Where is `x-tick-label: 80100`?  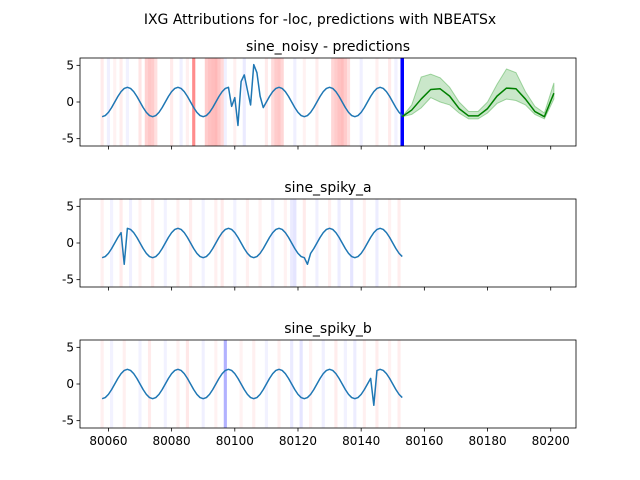 x-tick-label: 80100 is located at coordinates (235, 441).